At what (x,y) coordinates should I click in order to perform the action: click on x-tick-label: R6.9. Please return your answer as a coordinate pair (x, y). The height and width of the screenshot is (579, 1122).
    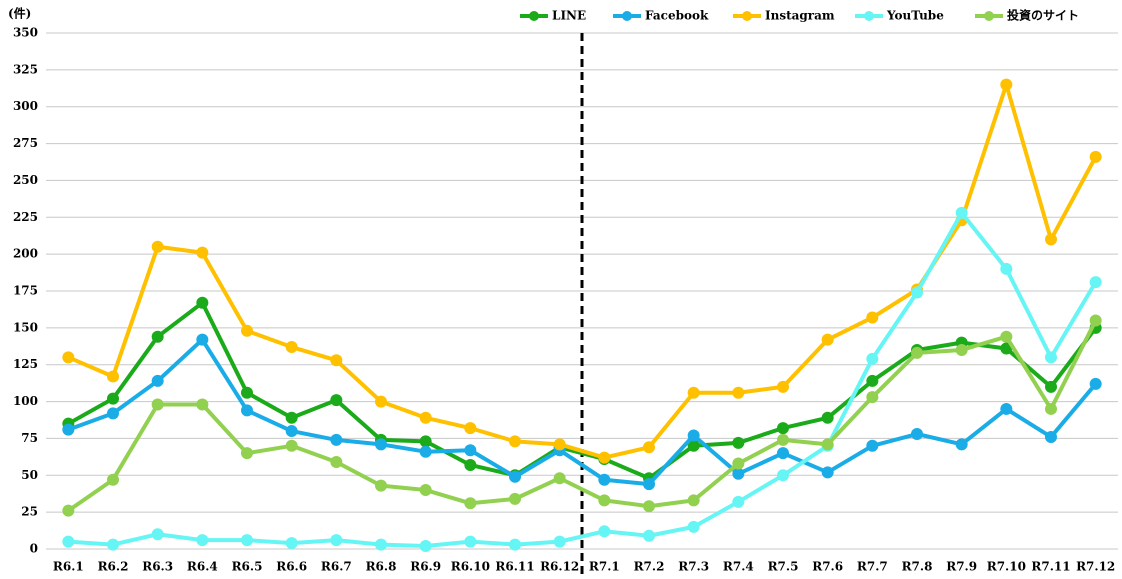
    Looking at the image, I should click on (425, 567).